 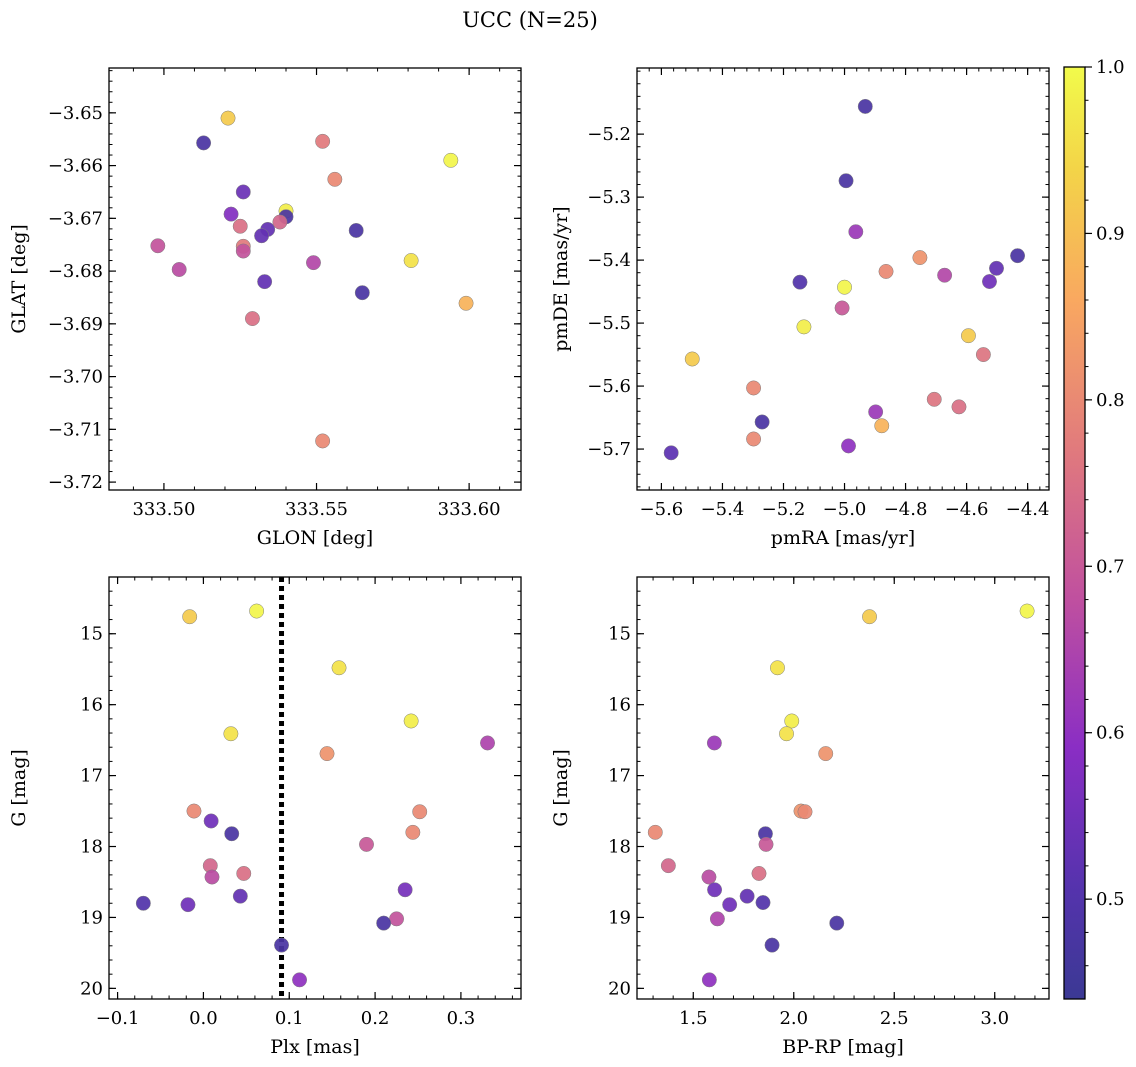 What do you see at coordinates (75, 482) in the screenshot?
I see `y-tick-label: −3.72` at bounding box center [75, 482].